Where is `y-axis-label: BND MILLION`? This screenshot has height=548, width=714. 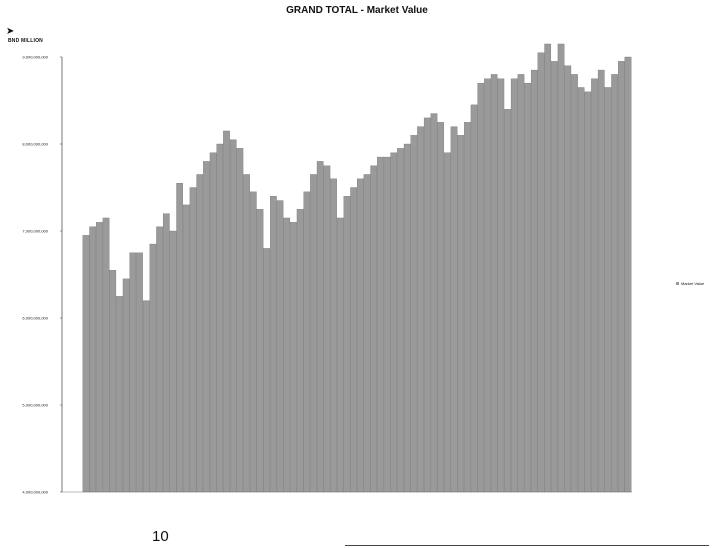
y-axis-label: BND MILLION is located at coordinates (25, 41).